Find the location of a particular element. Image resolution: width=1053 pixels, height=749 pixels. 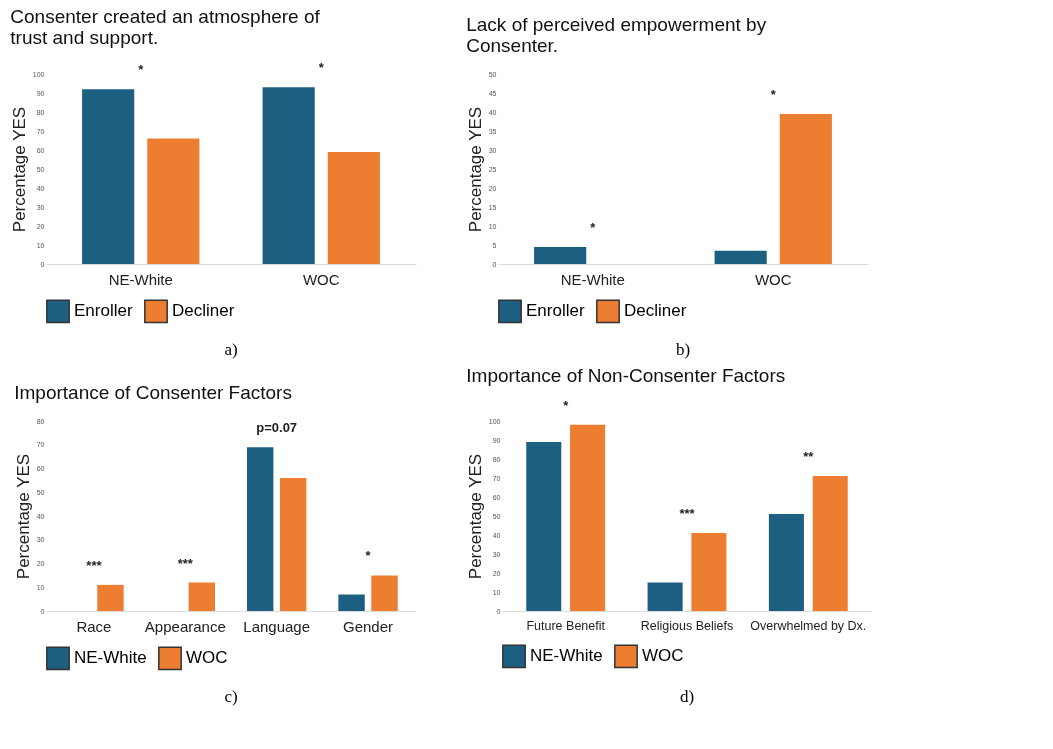

x-tick-label: Race is located at coordinates (94, 626).